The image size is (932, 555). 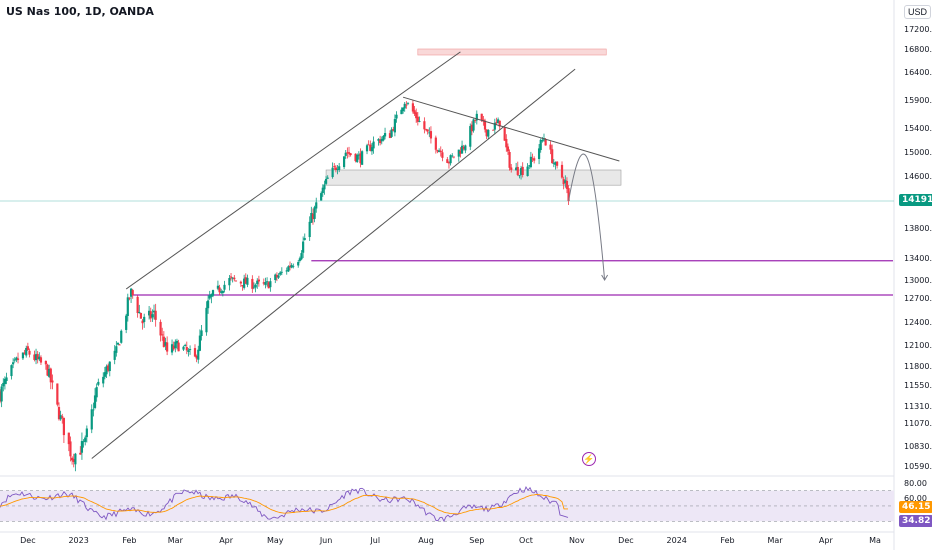 What do you see at coordinates (476, 540) in the screenshot?
I see `x-tick-label: Sep` at bounding box center [476, 540].